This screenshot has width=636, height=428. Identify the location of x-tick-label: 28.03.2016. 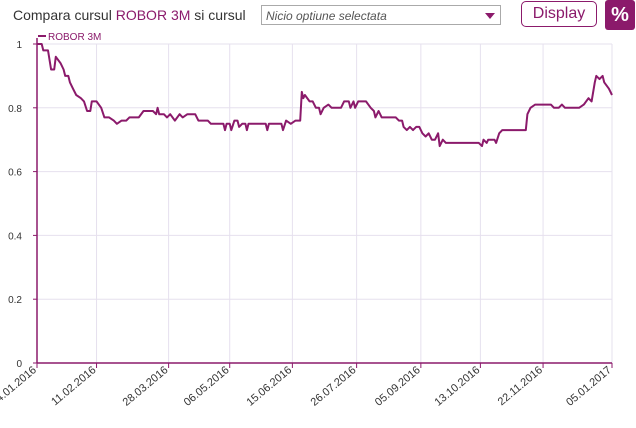
(146, 386).